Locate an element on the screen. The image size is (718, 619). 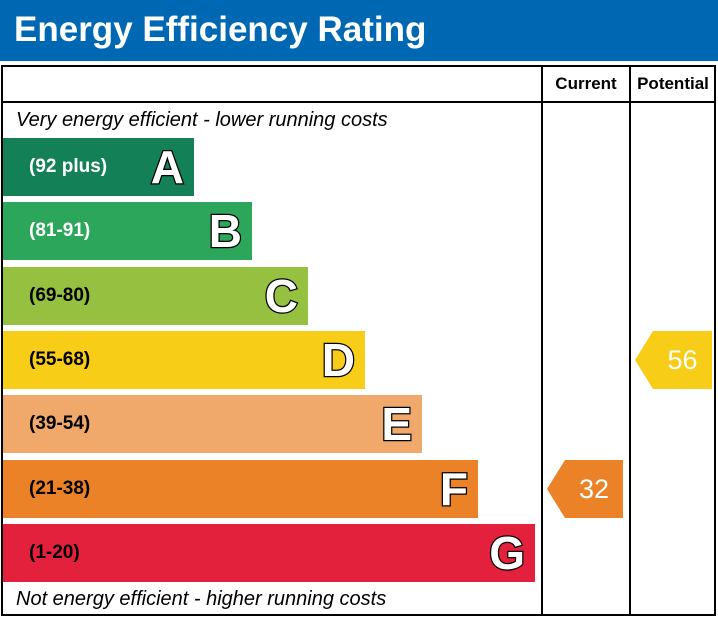
rating-band-d: (55-68) D is located at coordinates (184, 360).